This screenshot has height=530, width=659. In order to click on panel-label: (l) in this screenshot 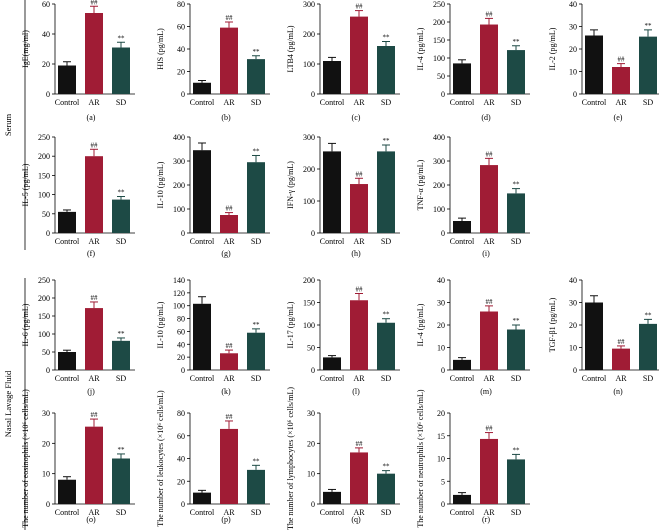, I will do `click(356, 391)`.